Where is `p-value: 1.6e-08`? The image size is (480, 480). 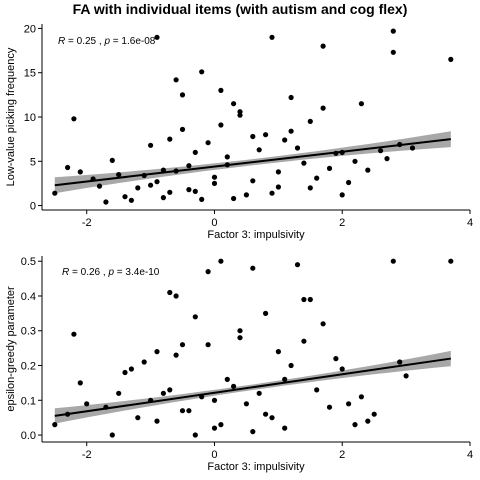
p-value: 1.6e-08 is located at coordinates (138, 41).